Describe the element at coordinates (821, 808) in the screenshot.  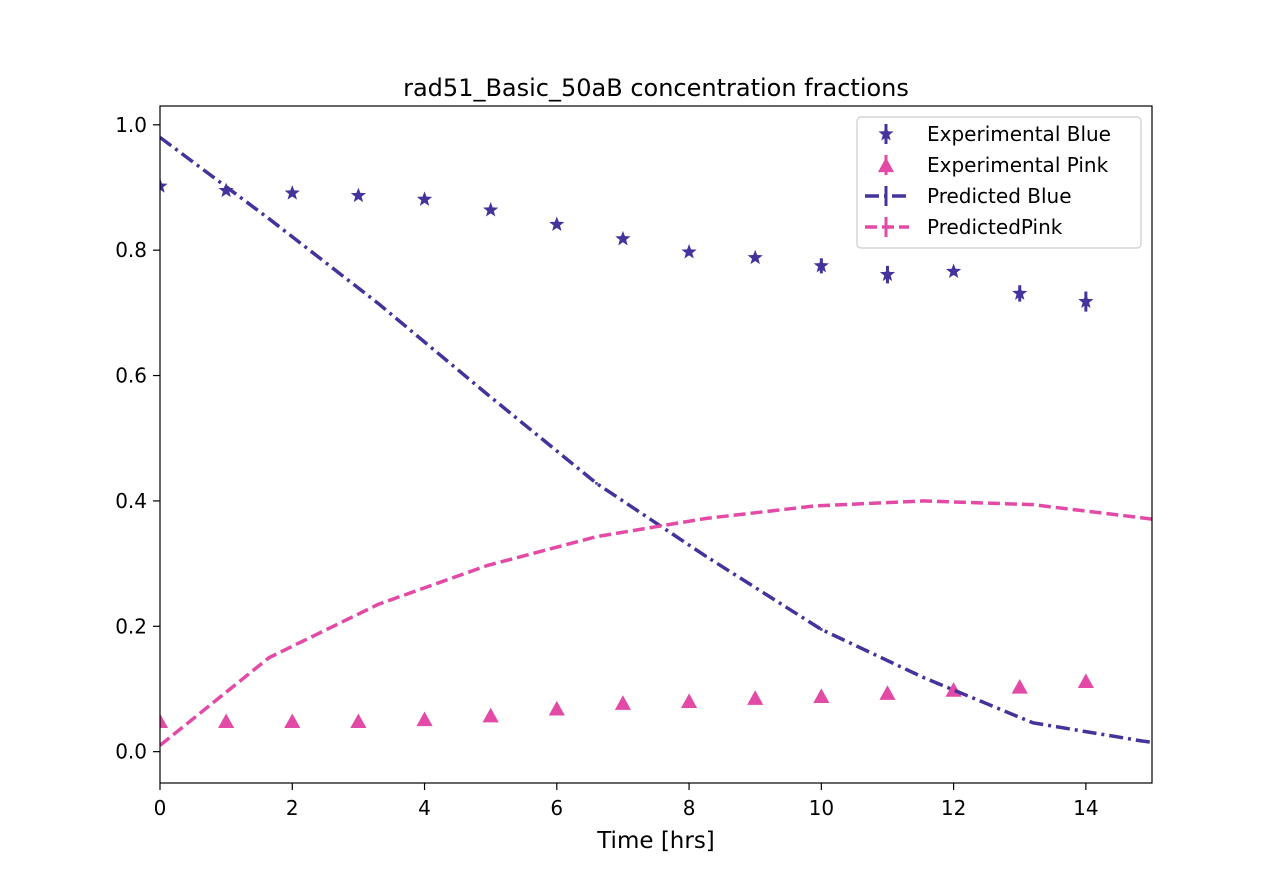
I see `x-tick-label: 10` at that location.